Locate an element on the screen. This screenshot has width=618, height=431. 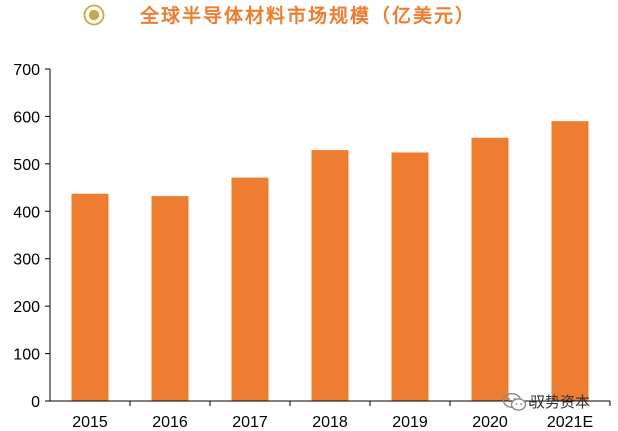
y-tick-label: 500 is located at coordinates (26, 165).